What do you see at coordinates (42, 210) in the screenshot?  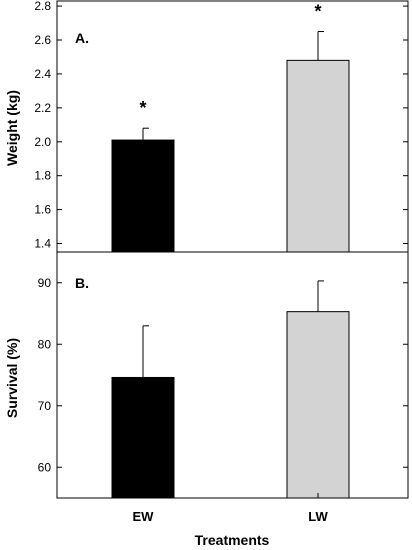 I see `panel-a-y-tick-label: 1.6` at bounding box center [42, 210].